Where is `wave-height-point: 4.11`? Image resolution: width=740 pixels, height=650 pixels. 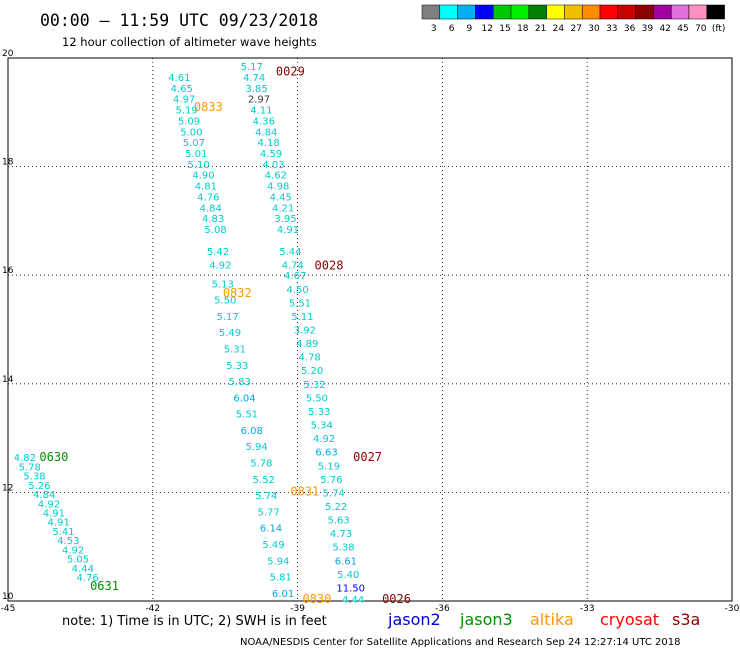 wave-height-point: 4.11 is located at coordinates (261, 111).